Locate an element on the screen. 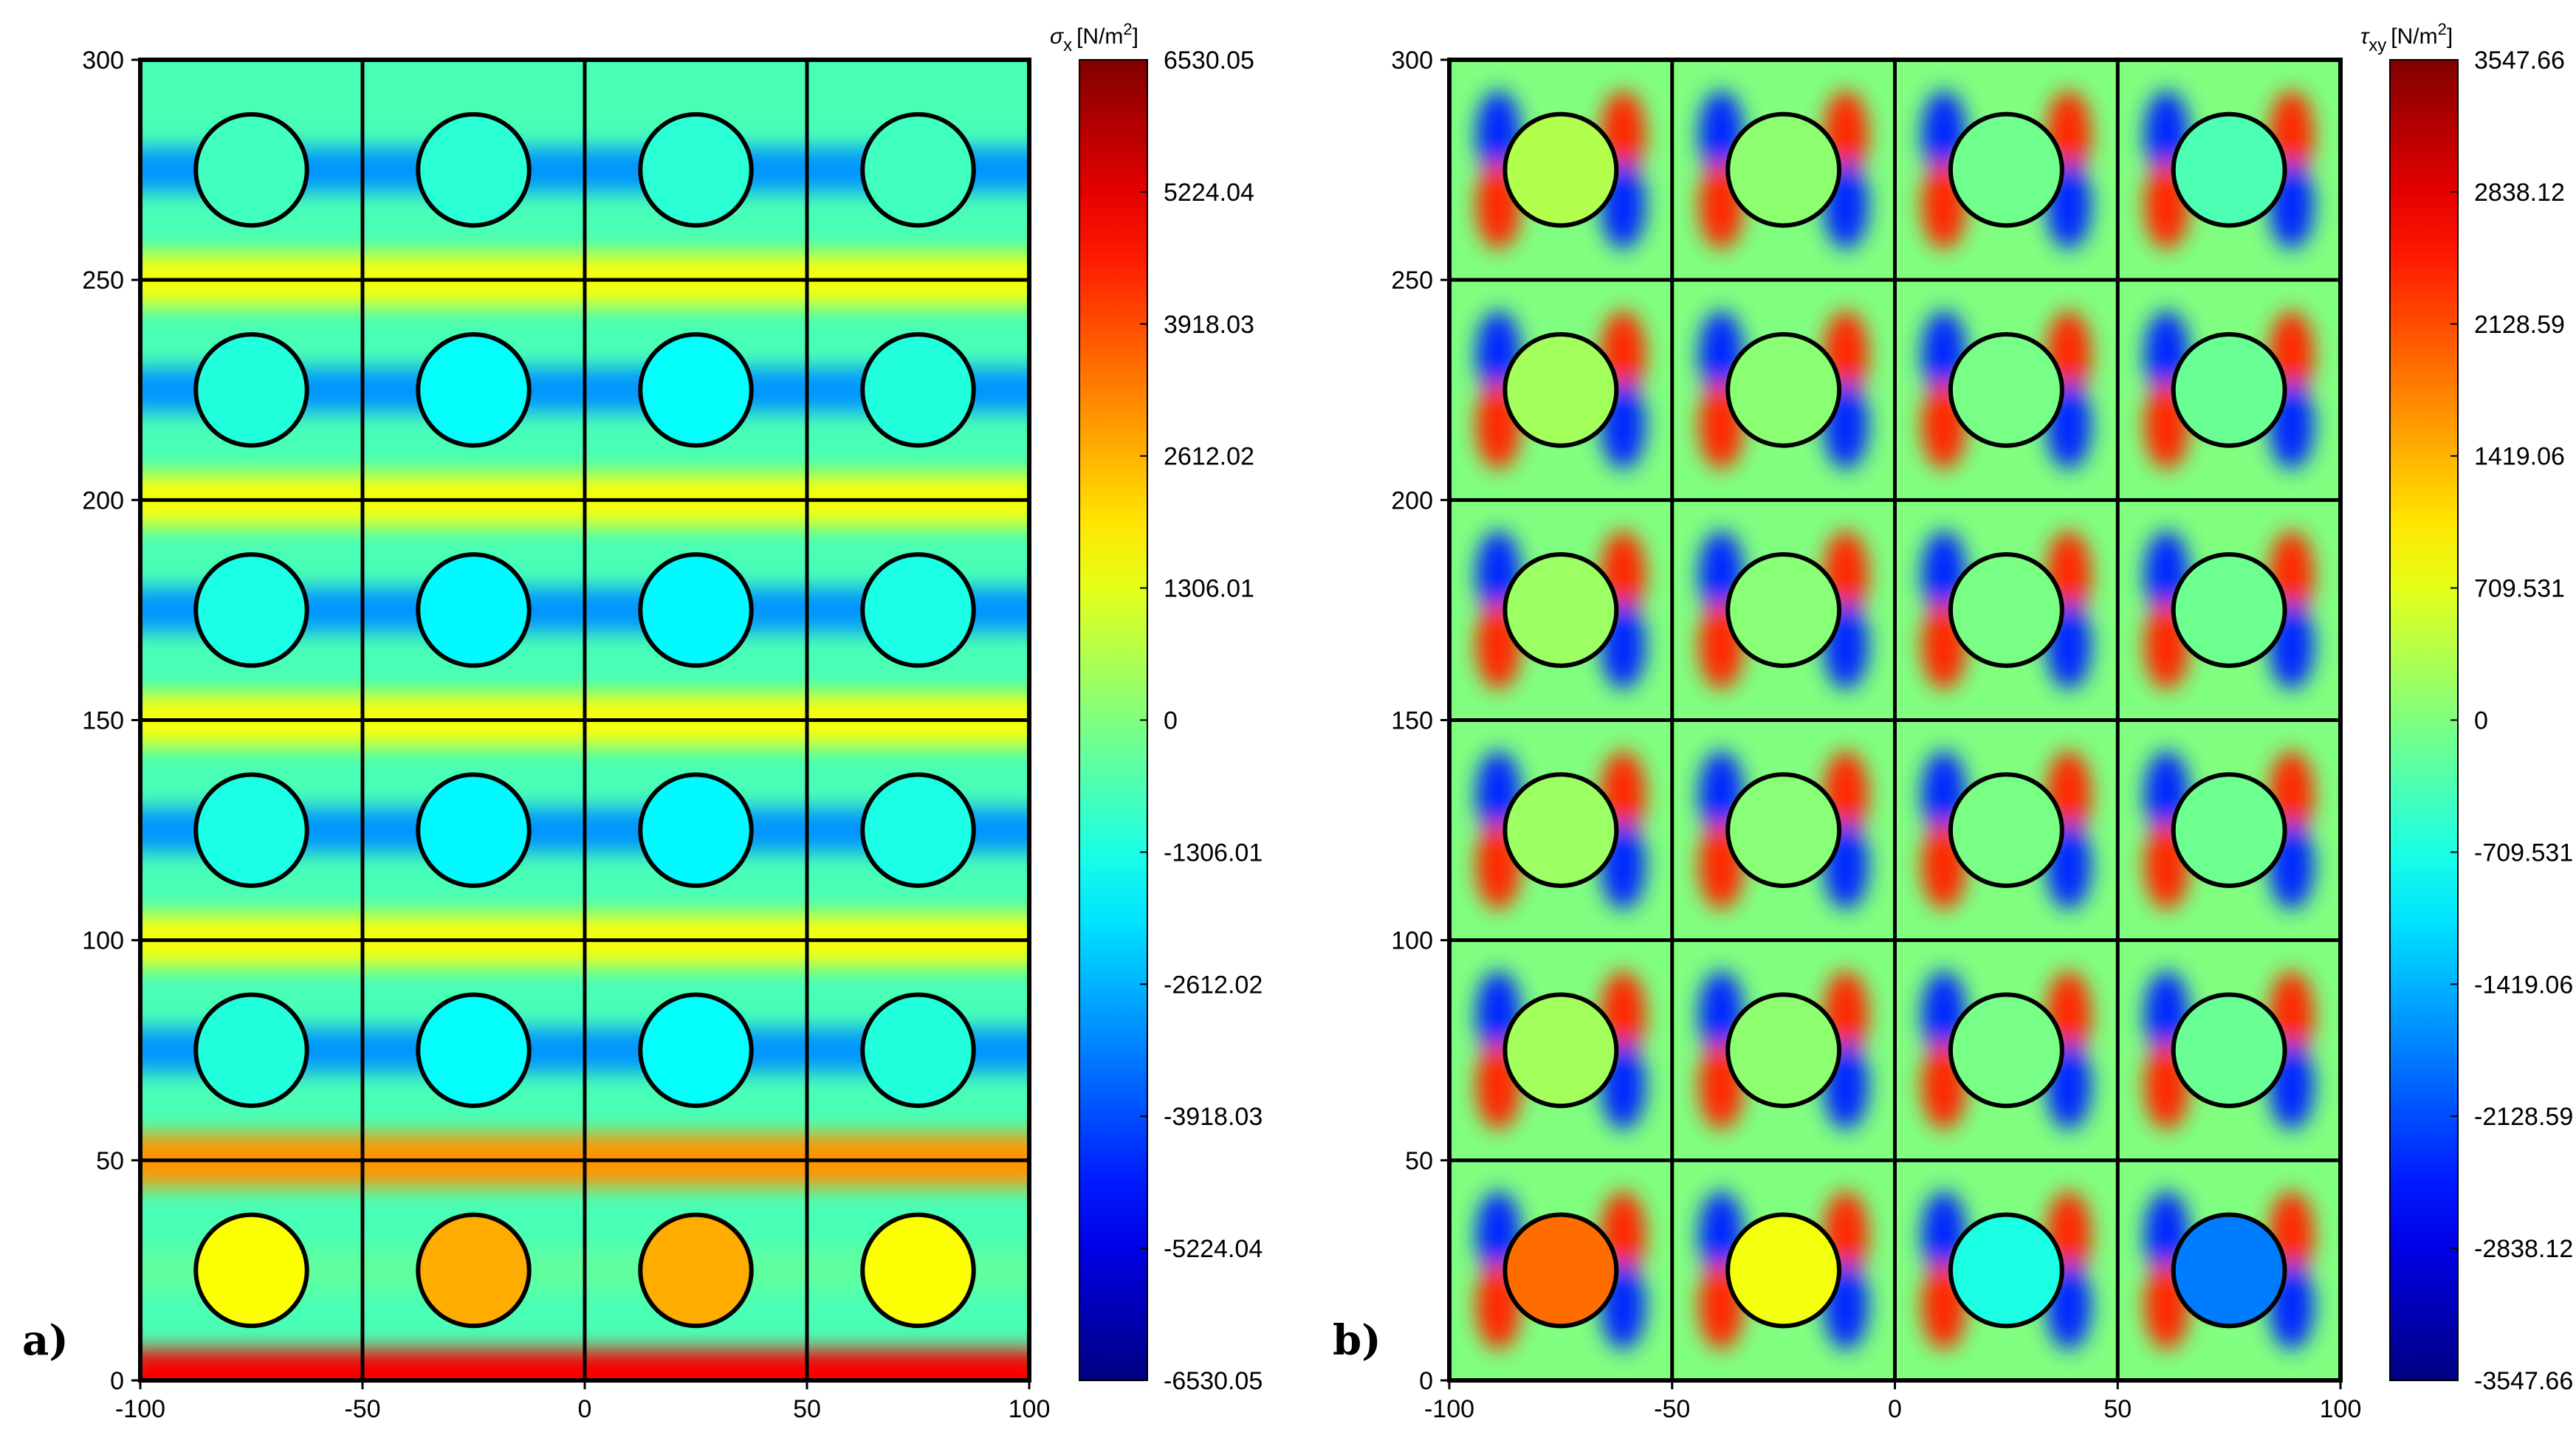 The width and height of the screenshot is (2576, 1452). colorbar-tick-label: -5224.04 is located at coordinates (1213, 1249).